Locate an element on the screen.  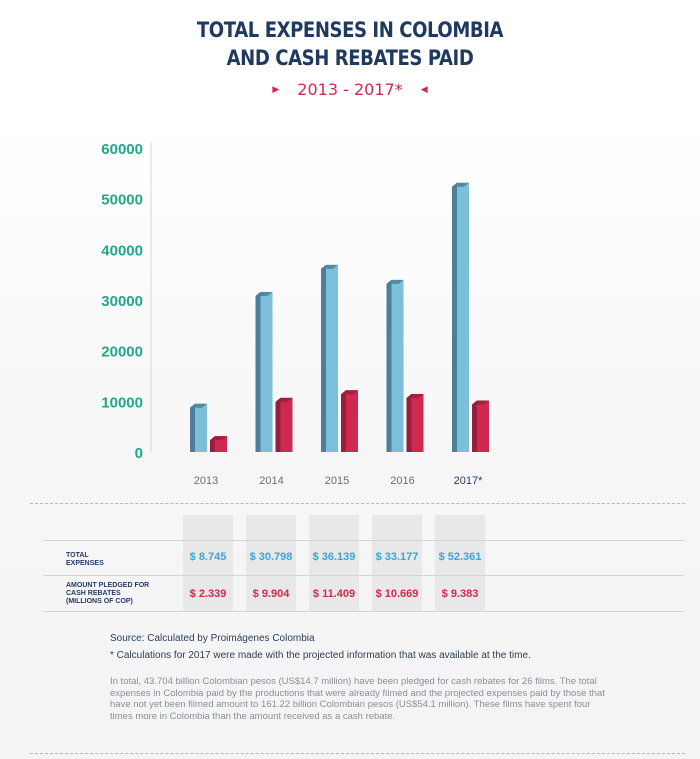
subtitle-text: 2013 - 2017* is located at coordinates (350, 89).